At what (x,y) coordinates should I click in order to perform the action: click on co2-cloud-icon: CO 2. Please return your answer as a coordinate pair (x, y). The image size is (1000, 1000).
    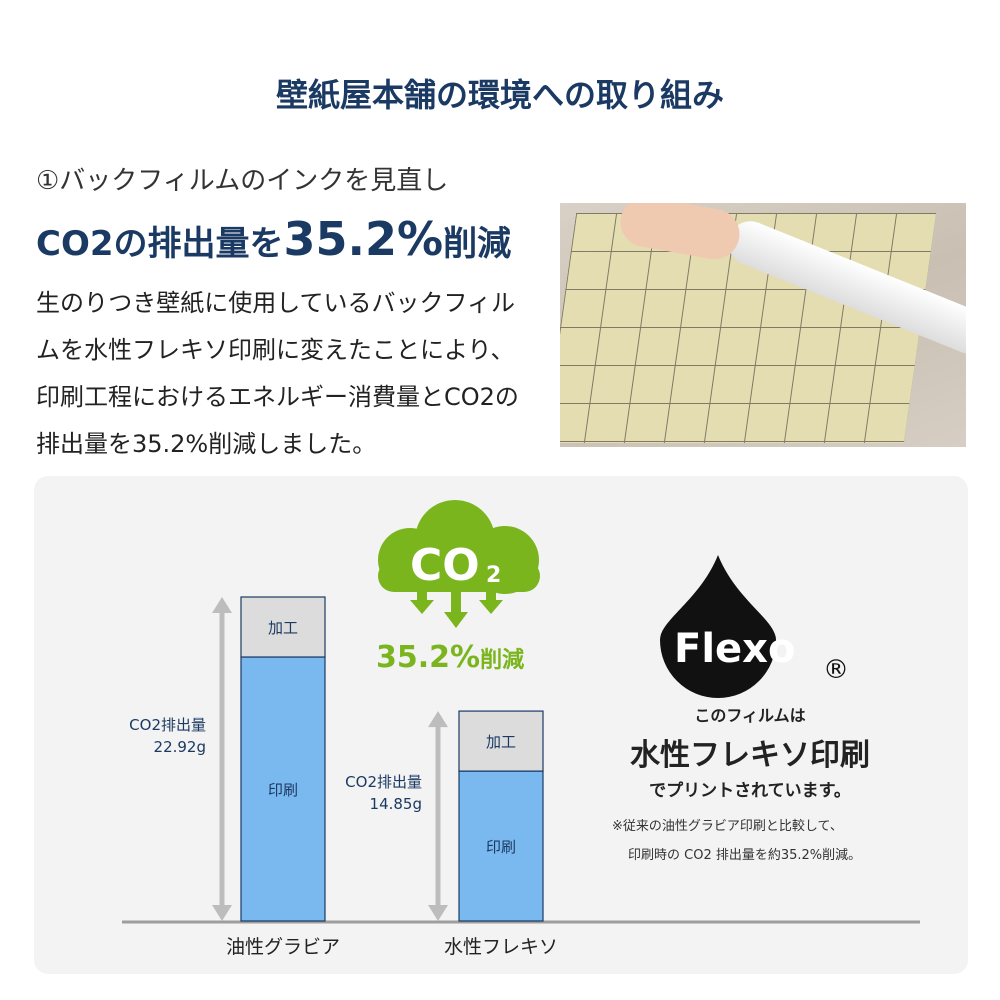
    Looking at the image, I should click on (459, 564).